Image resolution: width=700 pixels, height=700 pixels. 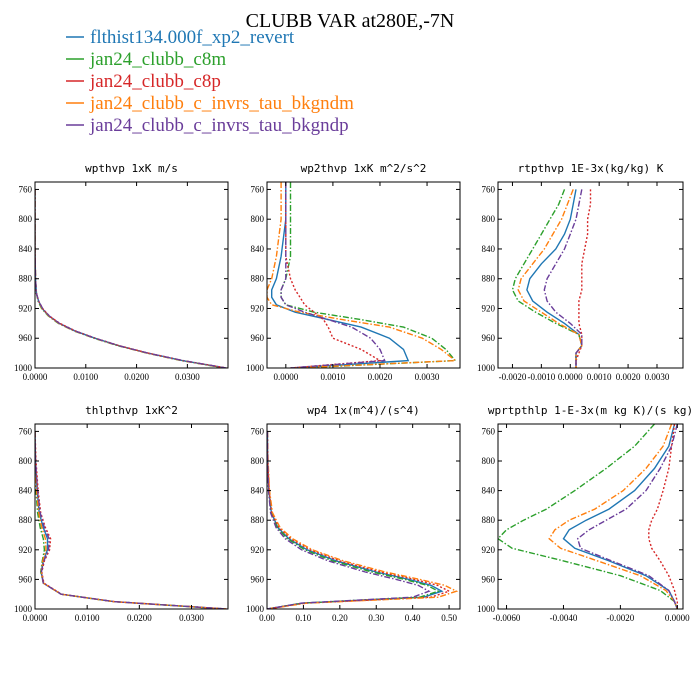 I want to click on panel-title: wp2thvp 1xK m^2/s^2, so click(x=364, y=168).